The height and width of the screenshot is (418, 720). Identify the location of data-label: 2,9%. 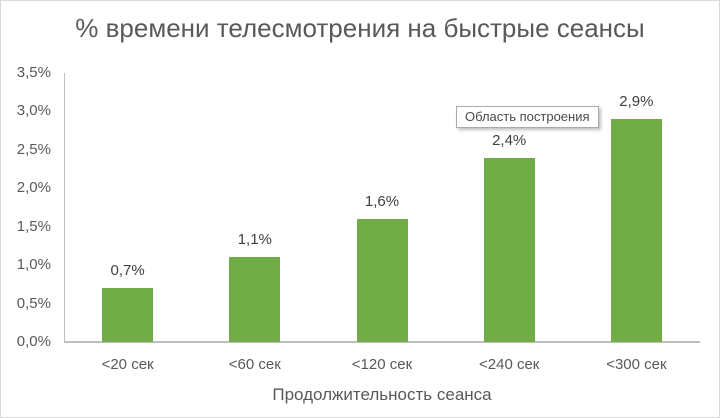
(636, 102).